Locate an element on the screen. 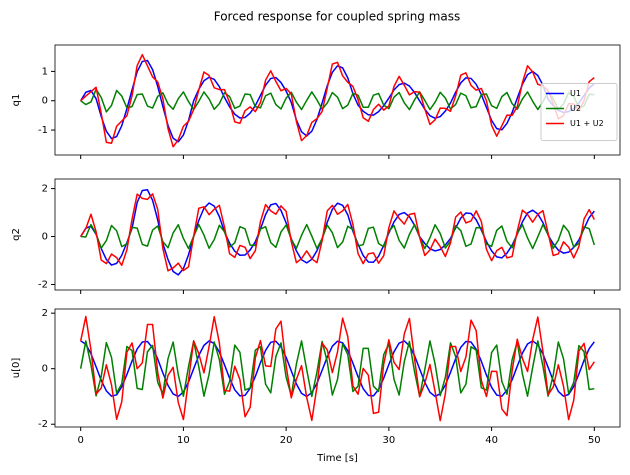 The height and width of the screenshot is (475, 630). x-tick-label: 30 is located at coordinates (388, 440).